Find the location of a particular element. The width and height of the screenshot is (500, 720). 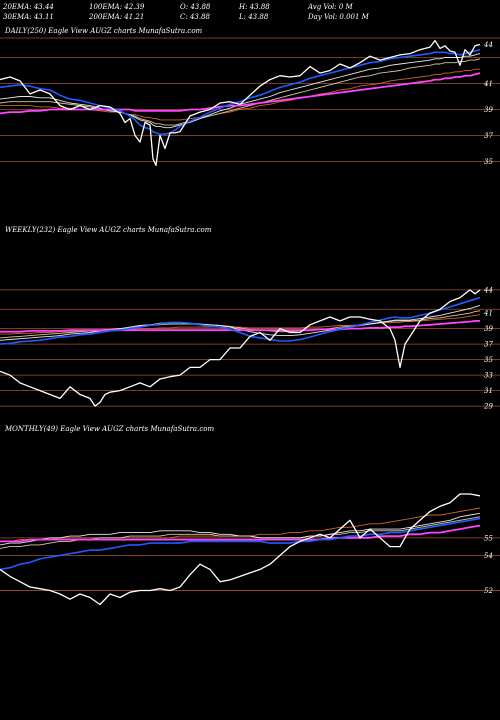

daily-y-tick-1: 41 is located at coordinates (488, 84).